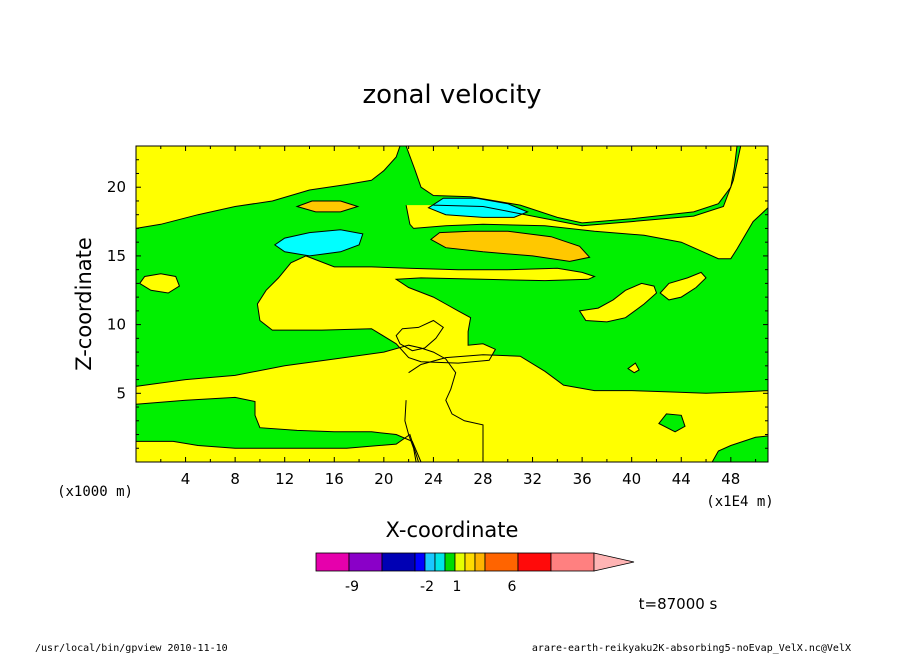 This screenshot has height=654, width=904. Describe the element at coordinates (121, 393) in the screenshot. I see `y-tick-label: 5` at that location.